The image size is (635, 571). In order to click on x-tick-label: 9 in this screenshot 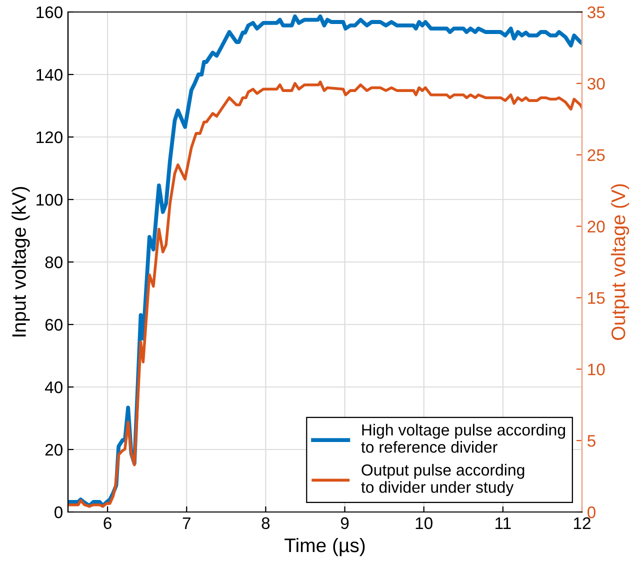, I will do `click(344, 523)`.